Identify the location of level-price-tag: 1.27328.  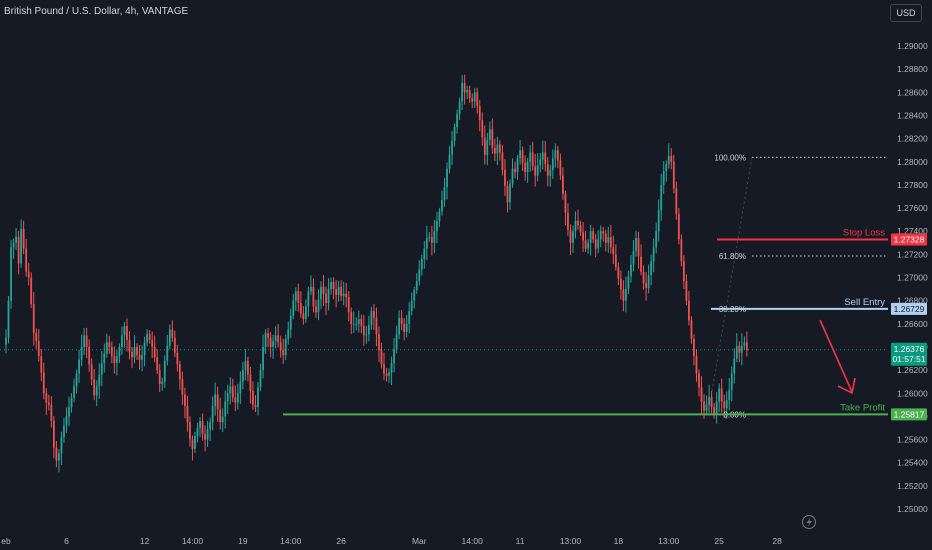
(909, 239).